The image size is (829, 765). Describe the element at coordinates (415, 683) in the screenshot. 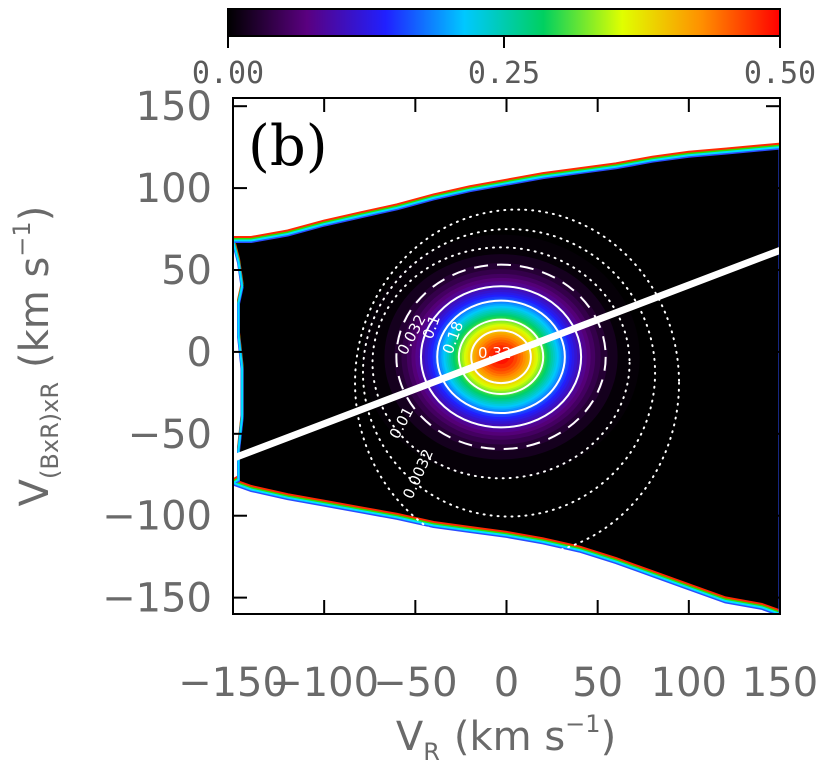

I see `x-tick-label: −50` at that location.